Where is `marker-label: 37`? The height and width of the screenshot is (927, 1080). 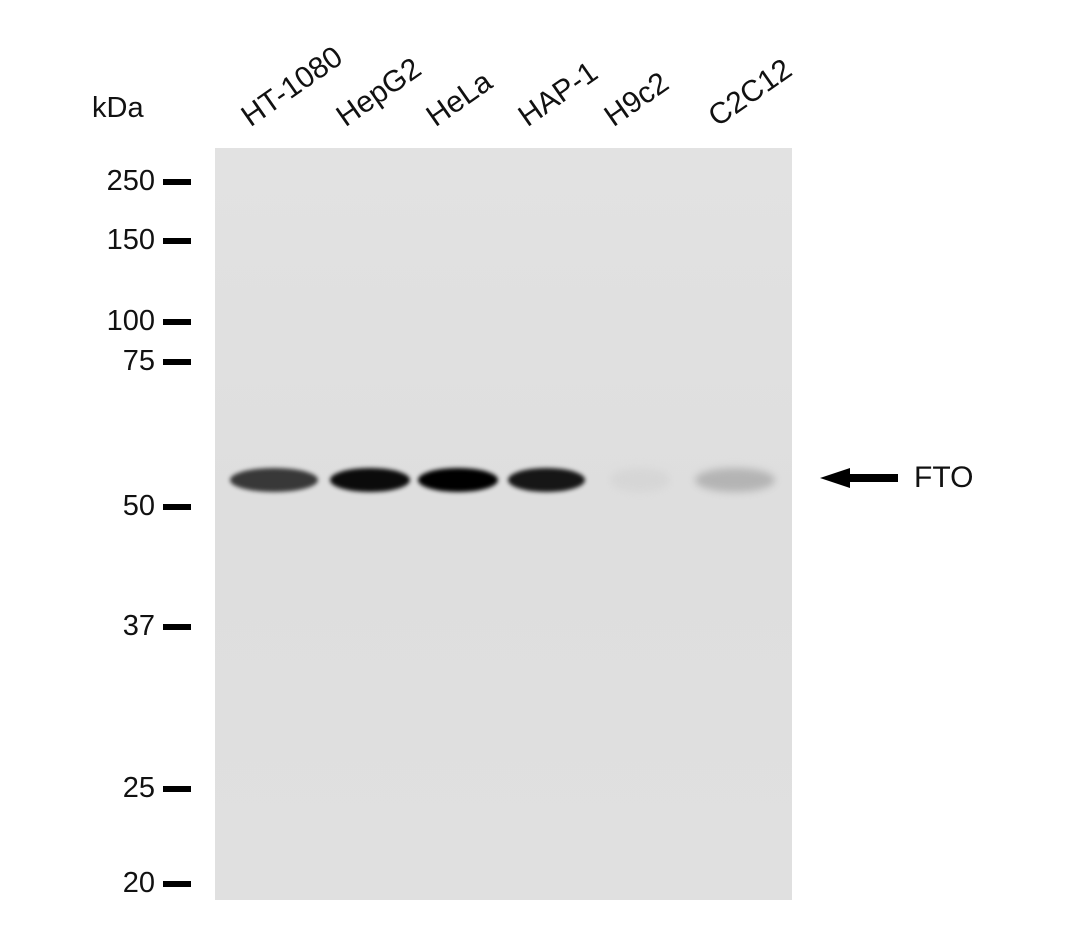
marker-label: 37 is located at coordinates (138, 626).